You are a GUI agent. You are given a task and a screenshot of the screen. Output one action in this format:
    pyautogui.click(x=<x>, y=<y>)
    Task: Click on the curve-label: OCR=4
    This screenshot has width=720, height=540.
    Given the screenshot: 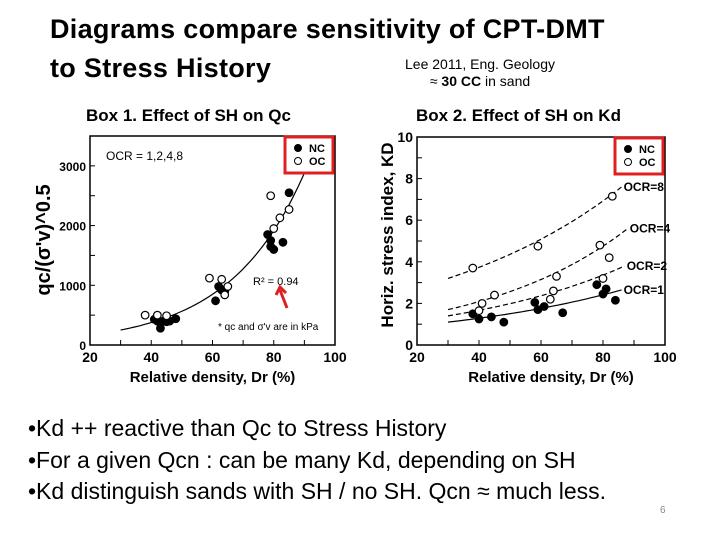 What is the action you would take?
    pyautogui.click(x=650, y=229)
    